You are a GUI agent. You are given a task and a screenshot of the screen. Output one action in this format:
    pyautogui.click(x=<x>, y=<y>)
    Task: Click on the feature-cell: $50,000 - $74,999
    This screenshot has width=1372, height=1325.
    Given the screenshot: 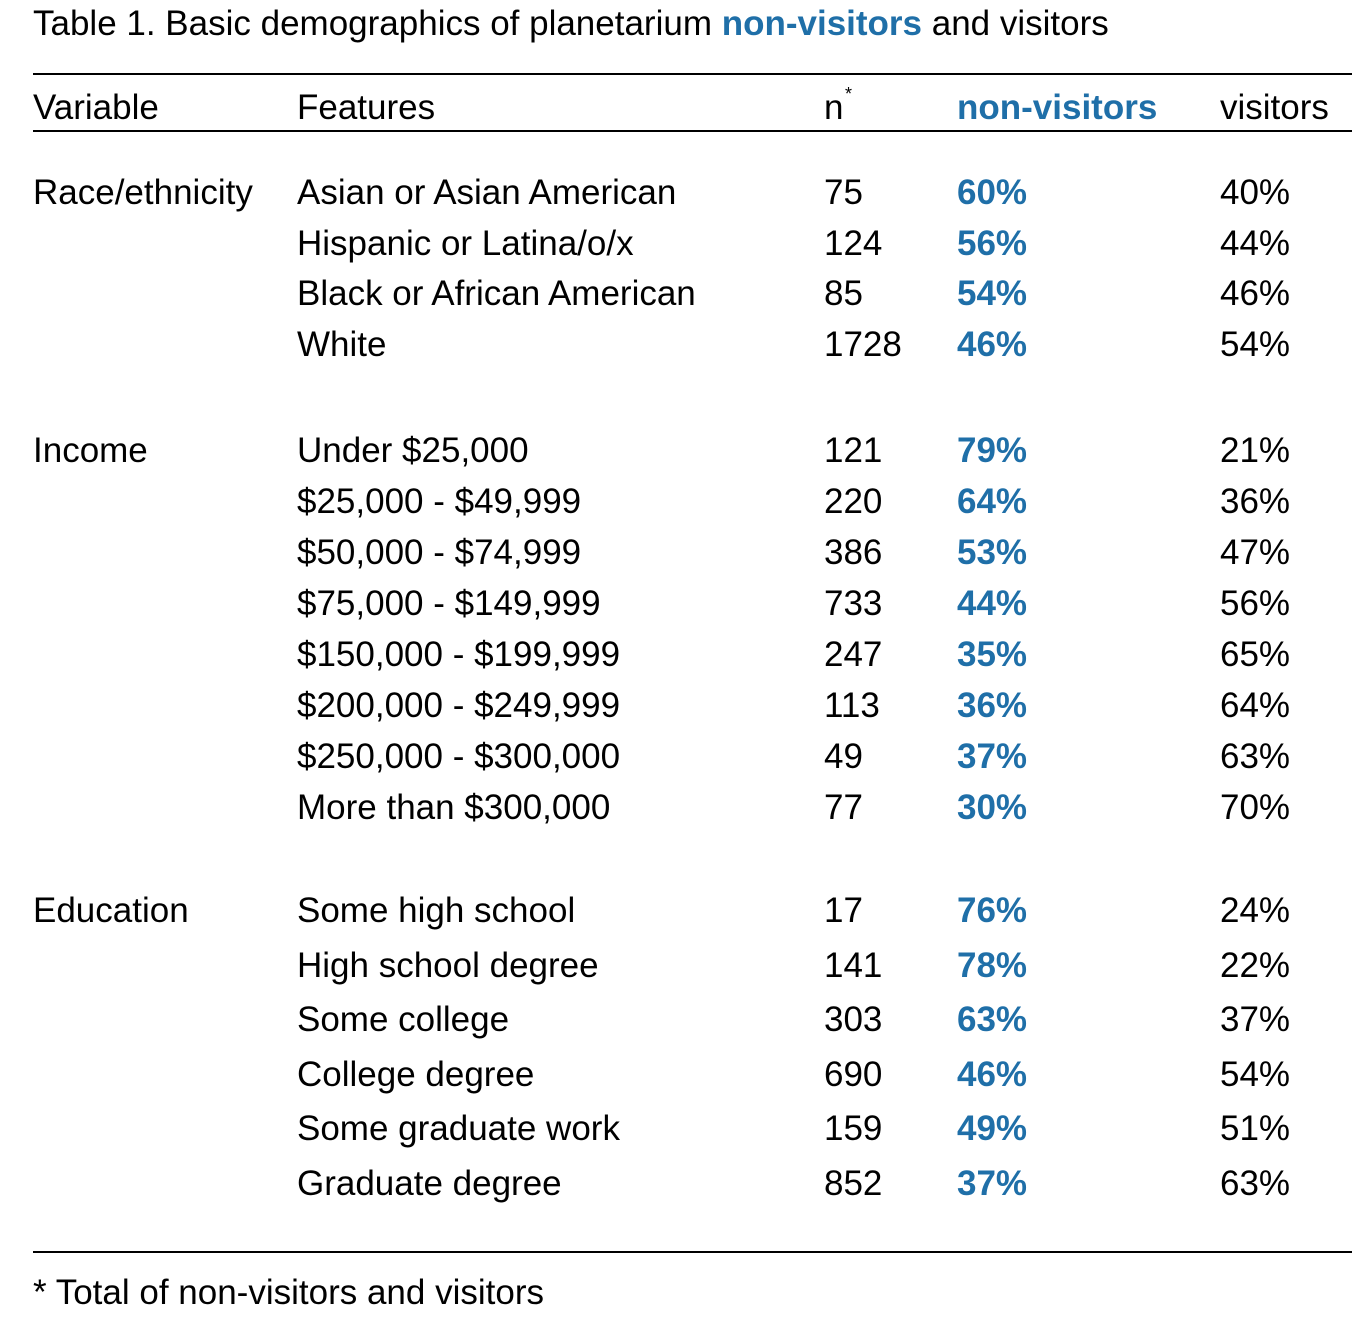 What is the action you would take?
    pyautogui.click(x=439, y=552)
    